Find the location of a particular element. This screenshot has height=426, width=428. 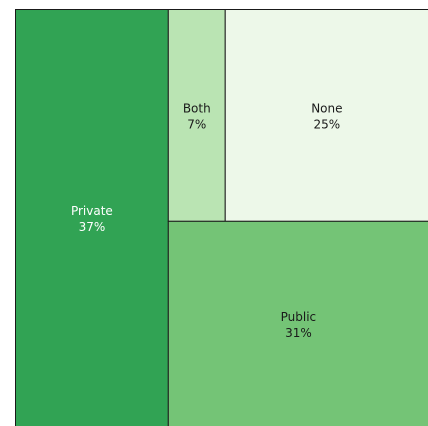

tile-value-label: 25% is located at coordinates (327, 124).